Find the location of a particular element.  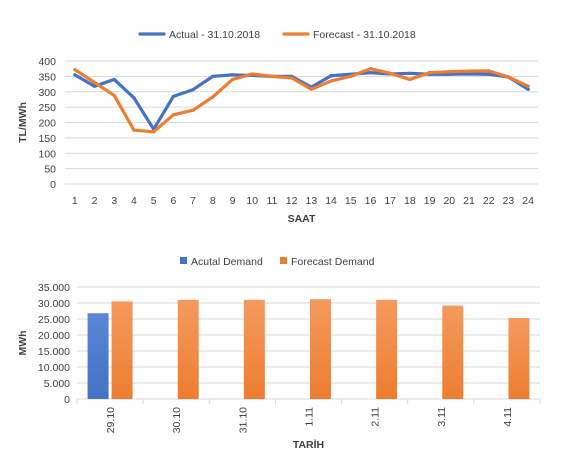

x-tick-label: 3 is located at coordinates (114, 201).